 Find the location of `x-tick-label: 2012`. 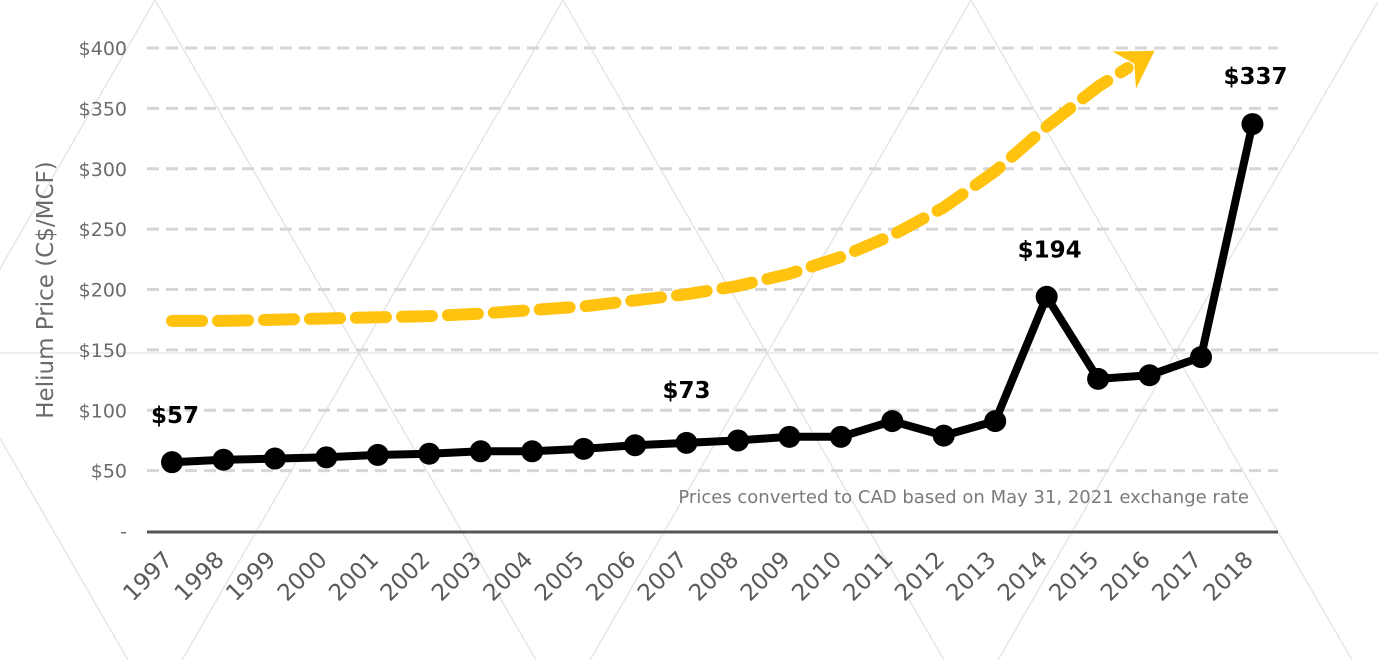

x-tick-label: 2012 is located at coordinates (920, 577).